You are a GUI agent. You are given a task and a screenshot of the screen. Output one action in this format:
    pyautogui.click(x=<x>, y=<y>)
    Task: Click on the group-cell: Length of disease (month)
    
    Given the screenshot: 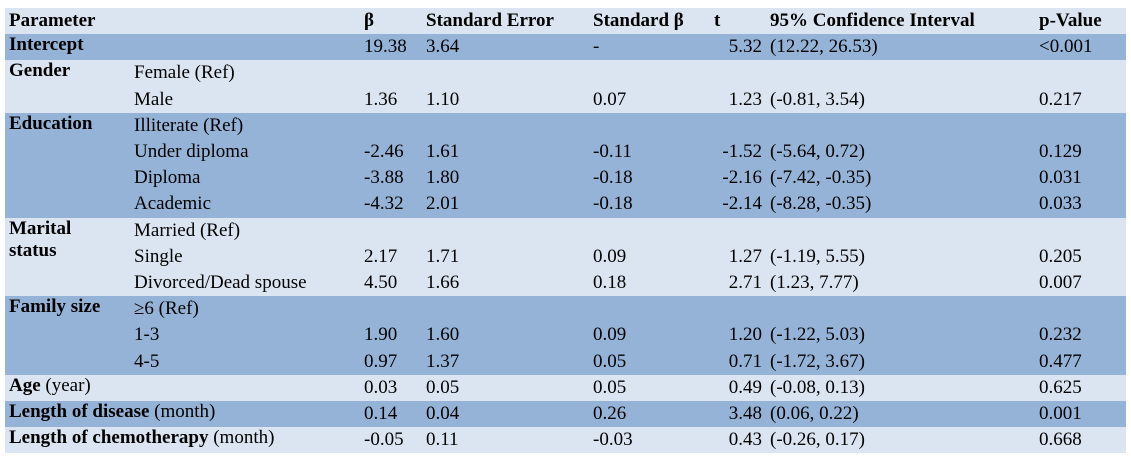 What is the action you would take?
    pyautogui.click(x=182, y=413)
    